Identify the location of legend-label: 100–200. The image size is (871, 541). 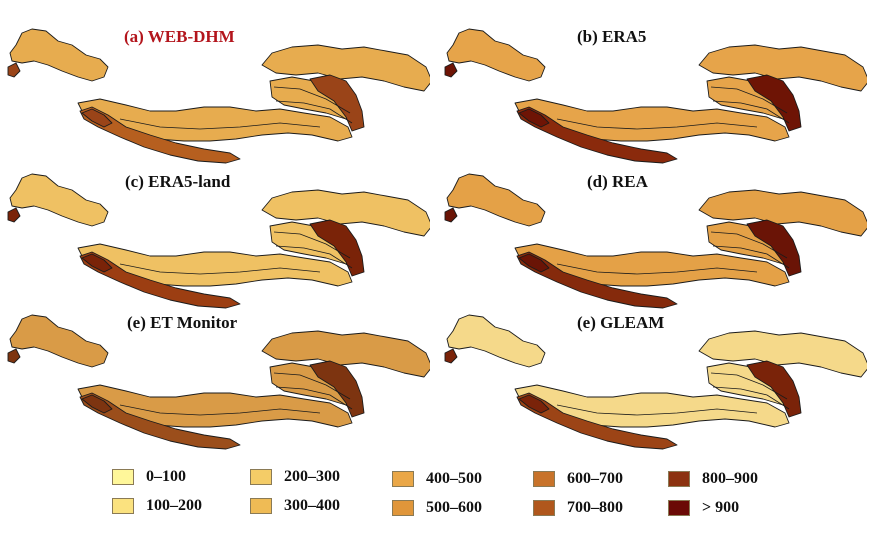
(174, 505).